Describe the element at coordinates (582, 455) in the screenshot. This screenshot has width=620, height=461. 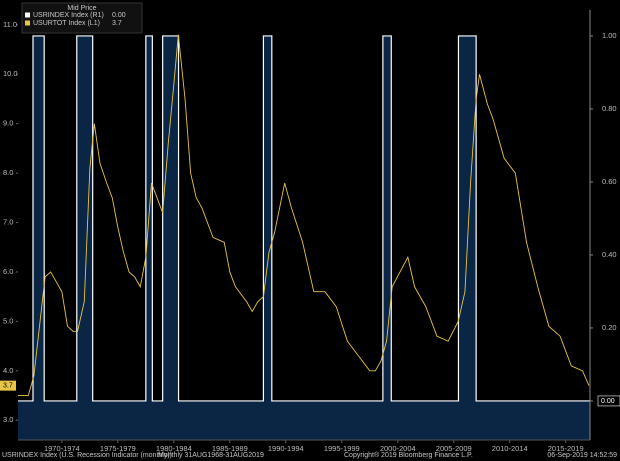
I see `footer-date: 06-Sep-2019 14:52:59` at that location.